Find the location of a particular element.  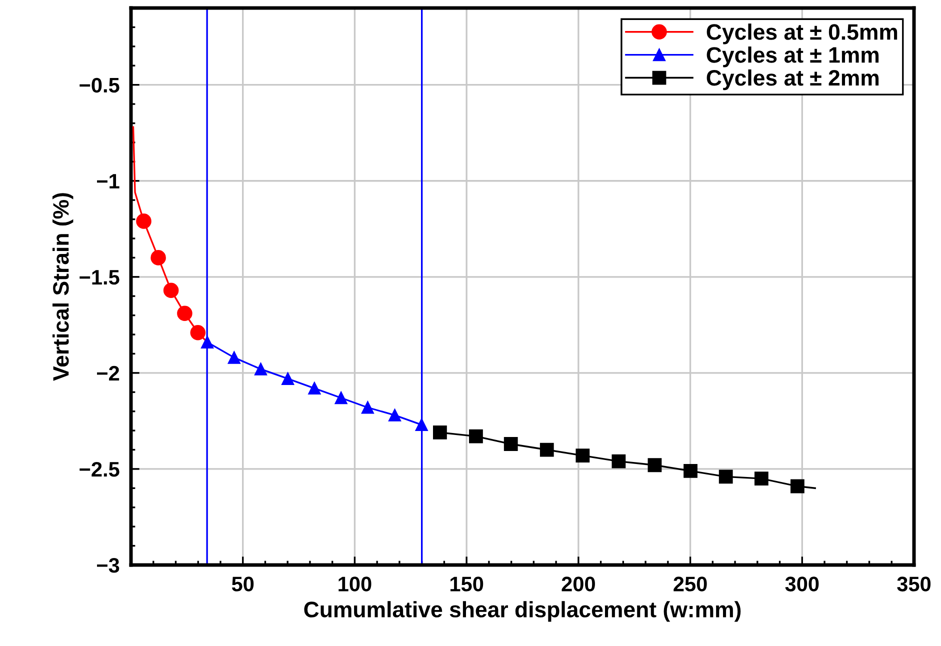

legend-label: Cycles at ± 2mm is located at coordinates (792, 79).